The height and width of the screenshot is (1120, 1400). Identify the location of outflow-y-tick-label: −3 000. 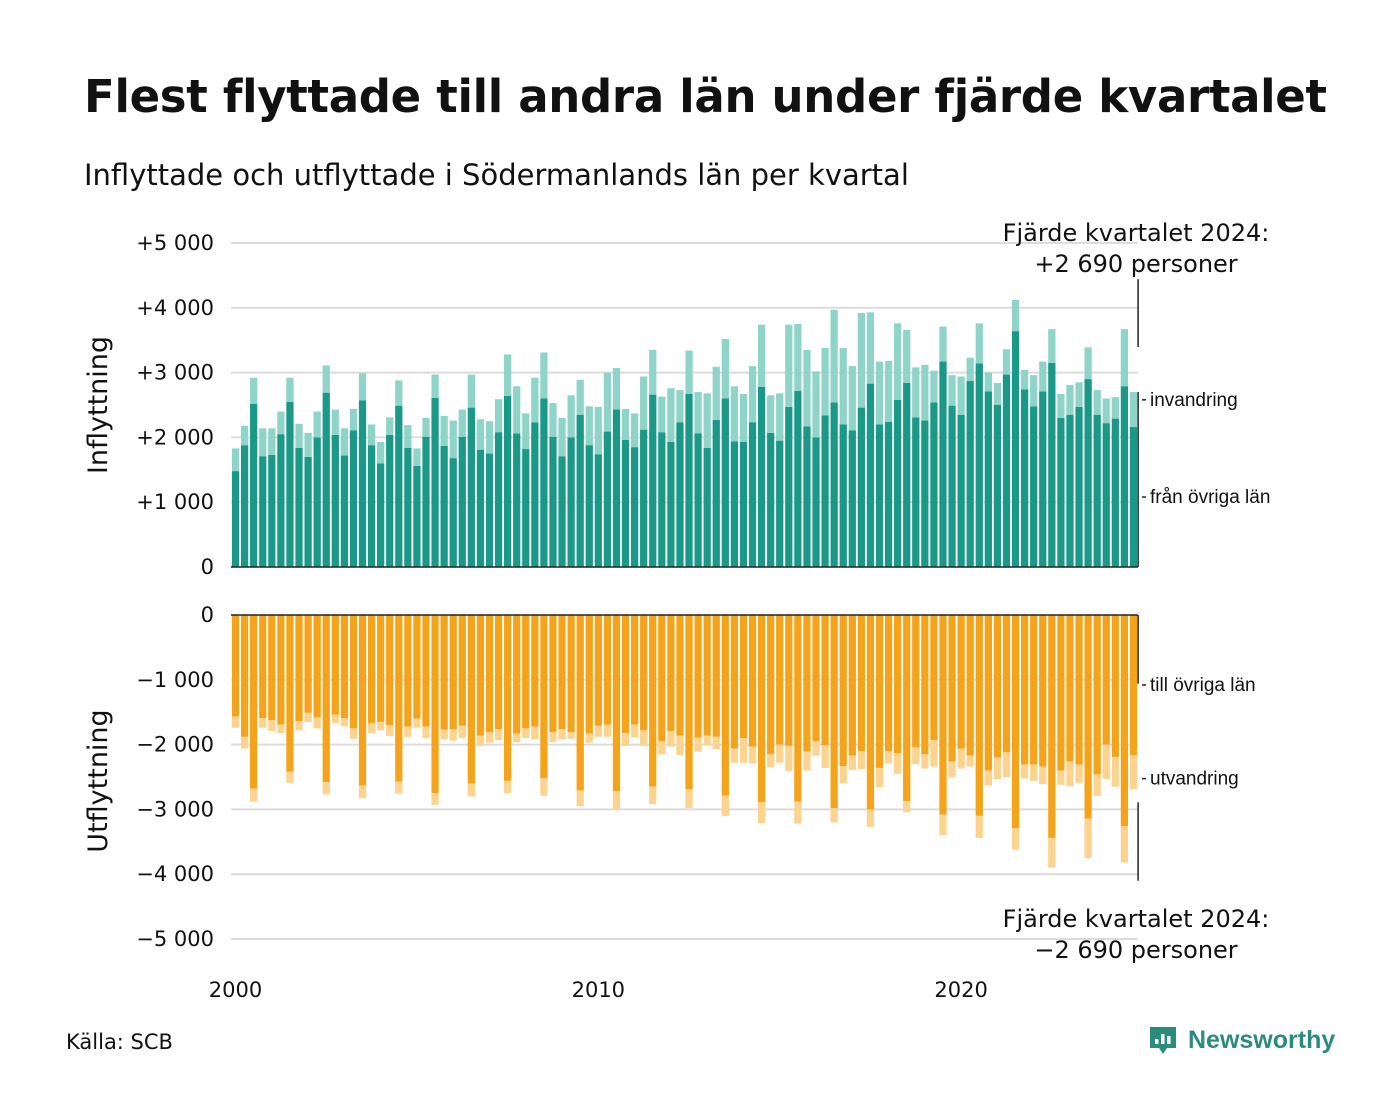
(175, 809).